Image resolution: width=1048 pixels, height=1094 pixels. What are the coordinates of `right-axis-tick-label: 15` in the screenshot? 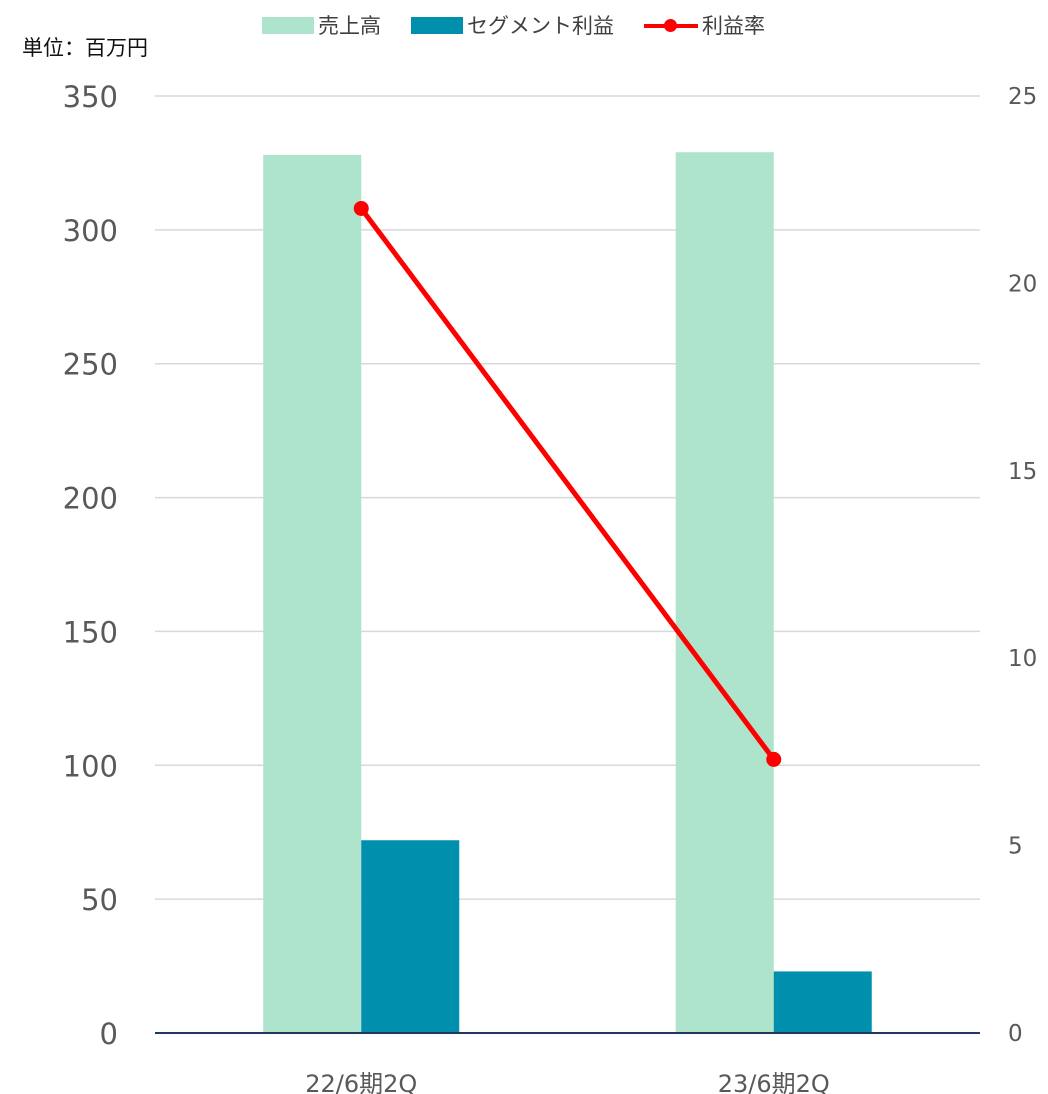 It's located at (1022, 472).